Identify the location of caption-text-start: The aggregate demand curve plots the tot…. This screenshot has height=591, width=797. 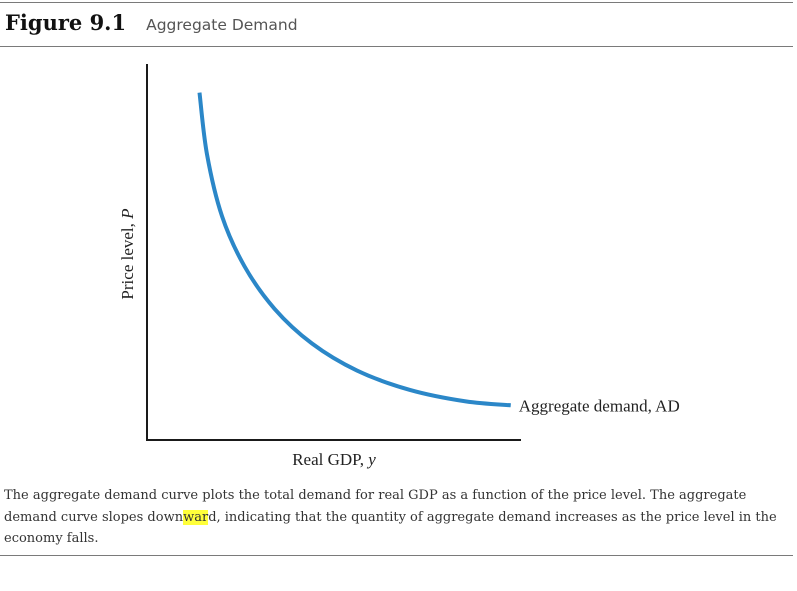
(375, 506).